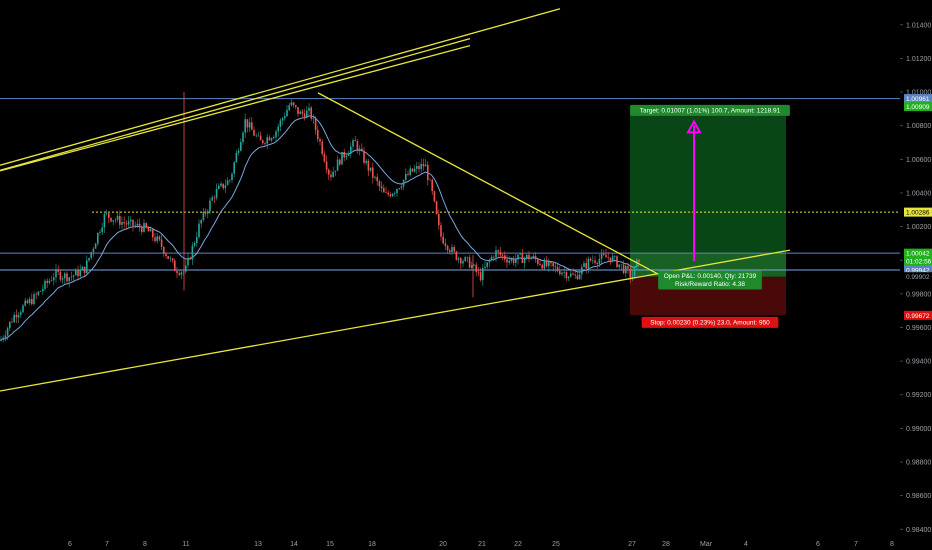  I want to click on y-tick-label-14: 0.98600, so click(918, 496).